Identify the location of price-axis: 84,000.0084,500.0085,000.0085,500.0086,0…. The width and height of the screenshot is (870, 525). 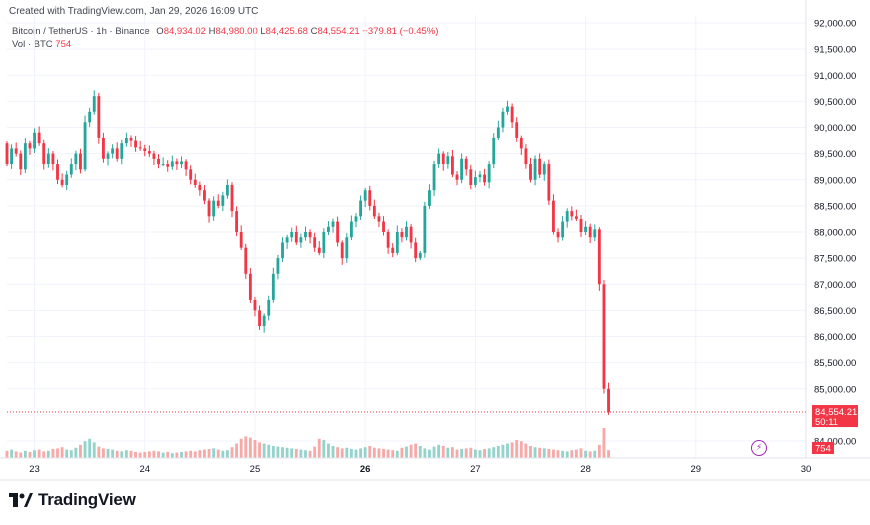
(830, 229).